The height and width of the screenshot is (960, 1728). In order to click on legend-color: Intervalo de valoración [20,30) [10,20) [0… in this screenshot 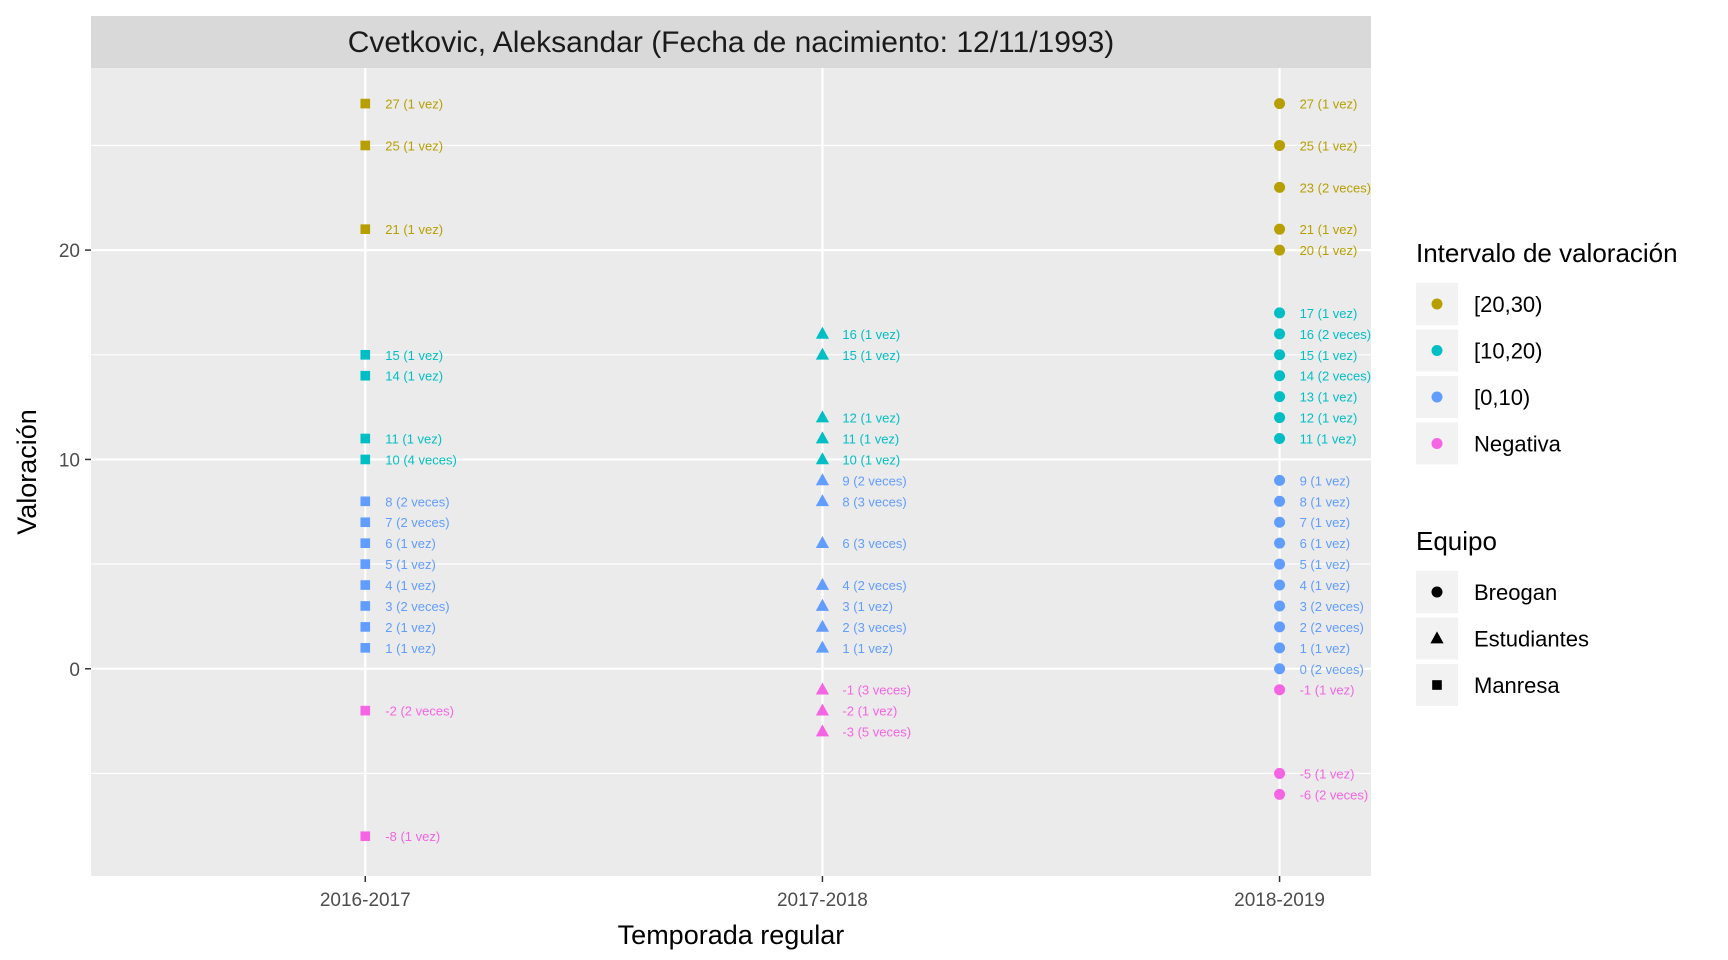, I will do `click(1547, 351)`.